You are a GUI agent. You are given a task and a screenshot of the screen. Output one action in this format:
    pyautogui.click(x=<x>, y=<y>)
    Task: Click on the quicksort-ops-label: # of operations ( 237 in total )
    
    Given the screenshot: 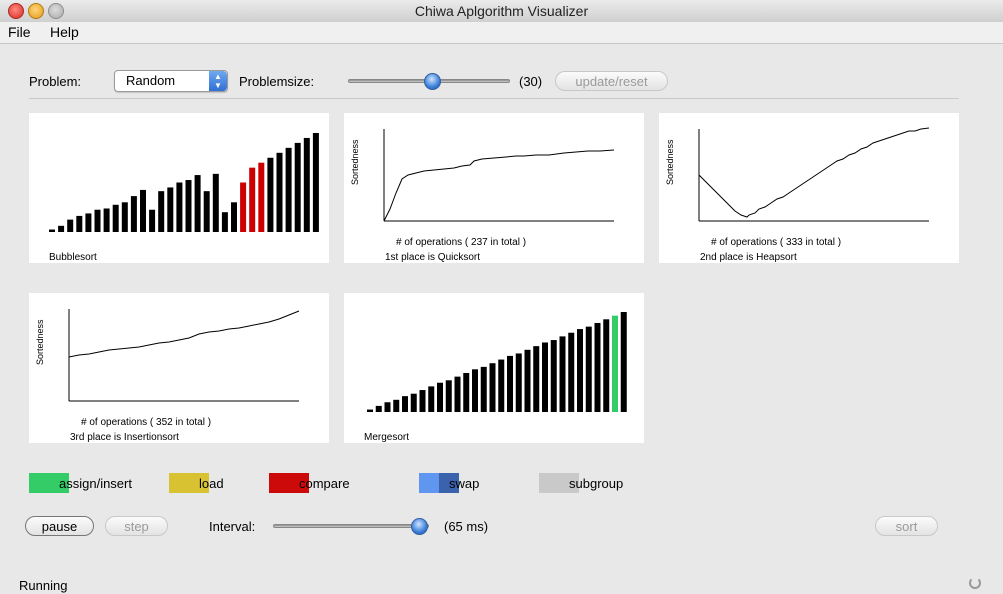 What is the action you would take?
    pyautogui.click(x=461, y=242)
    